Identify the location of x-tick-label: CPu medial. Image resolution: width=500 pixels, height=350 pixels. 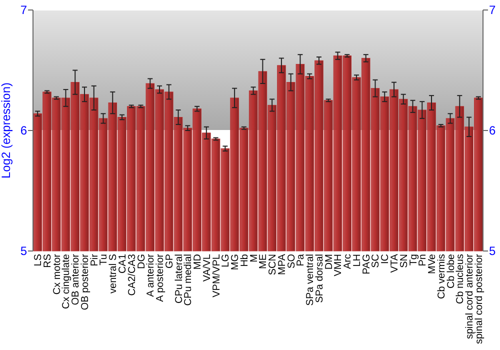
(188, 280).